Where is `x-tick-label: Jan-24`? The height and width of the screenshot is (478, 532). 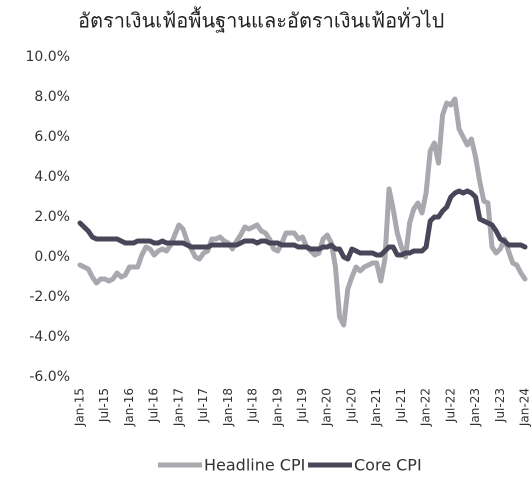
x-tick-label: Jan-24 is located at coordinates (525, 407).